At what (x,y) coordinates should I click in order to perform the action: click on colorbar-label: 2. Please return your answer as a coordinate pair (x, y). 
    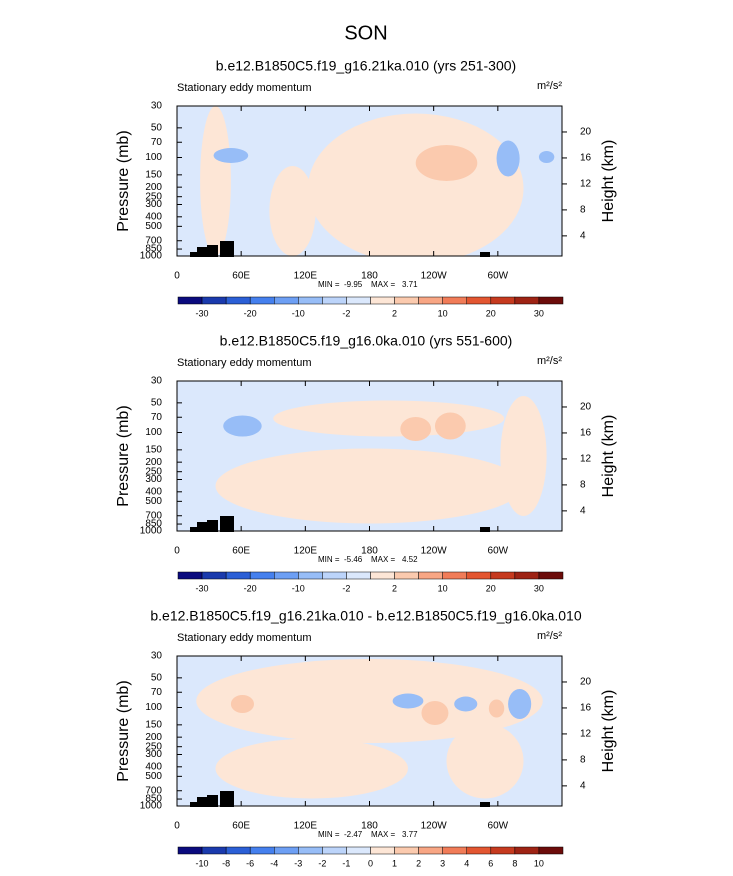
    Looking at the image, I should click on (394, 588).